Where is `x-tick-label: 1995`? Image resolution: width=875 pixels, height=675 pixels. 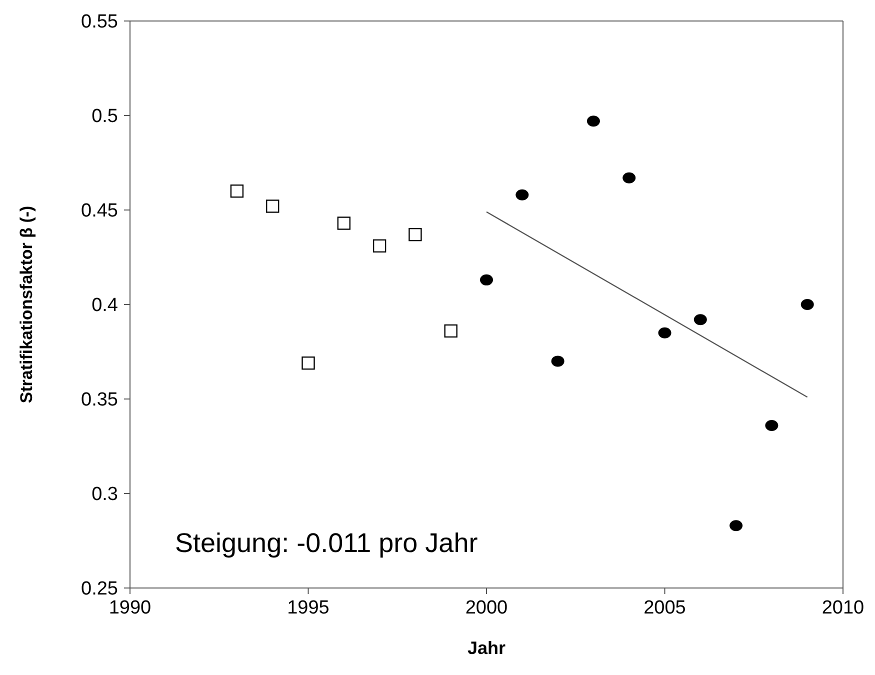 x-tick-label: 1995 is located at coordinates (308, 607).